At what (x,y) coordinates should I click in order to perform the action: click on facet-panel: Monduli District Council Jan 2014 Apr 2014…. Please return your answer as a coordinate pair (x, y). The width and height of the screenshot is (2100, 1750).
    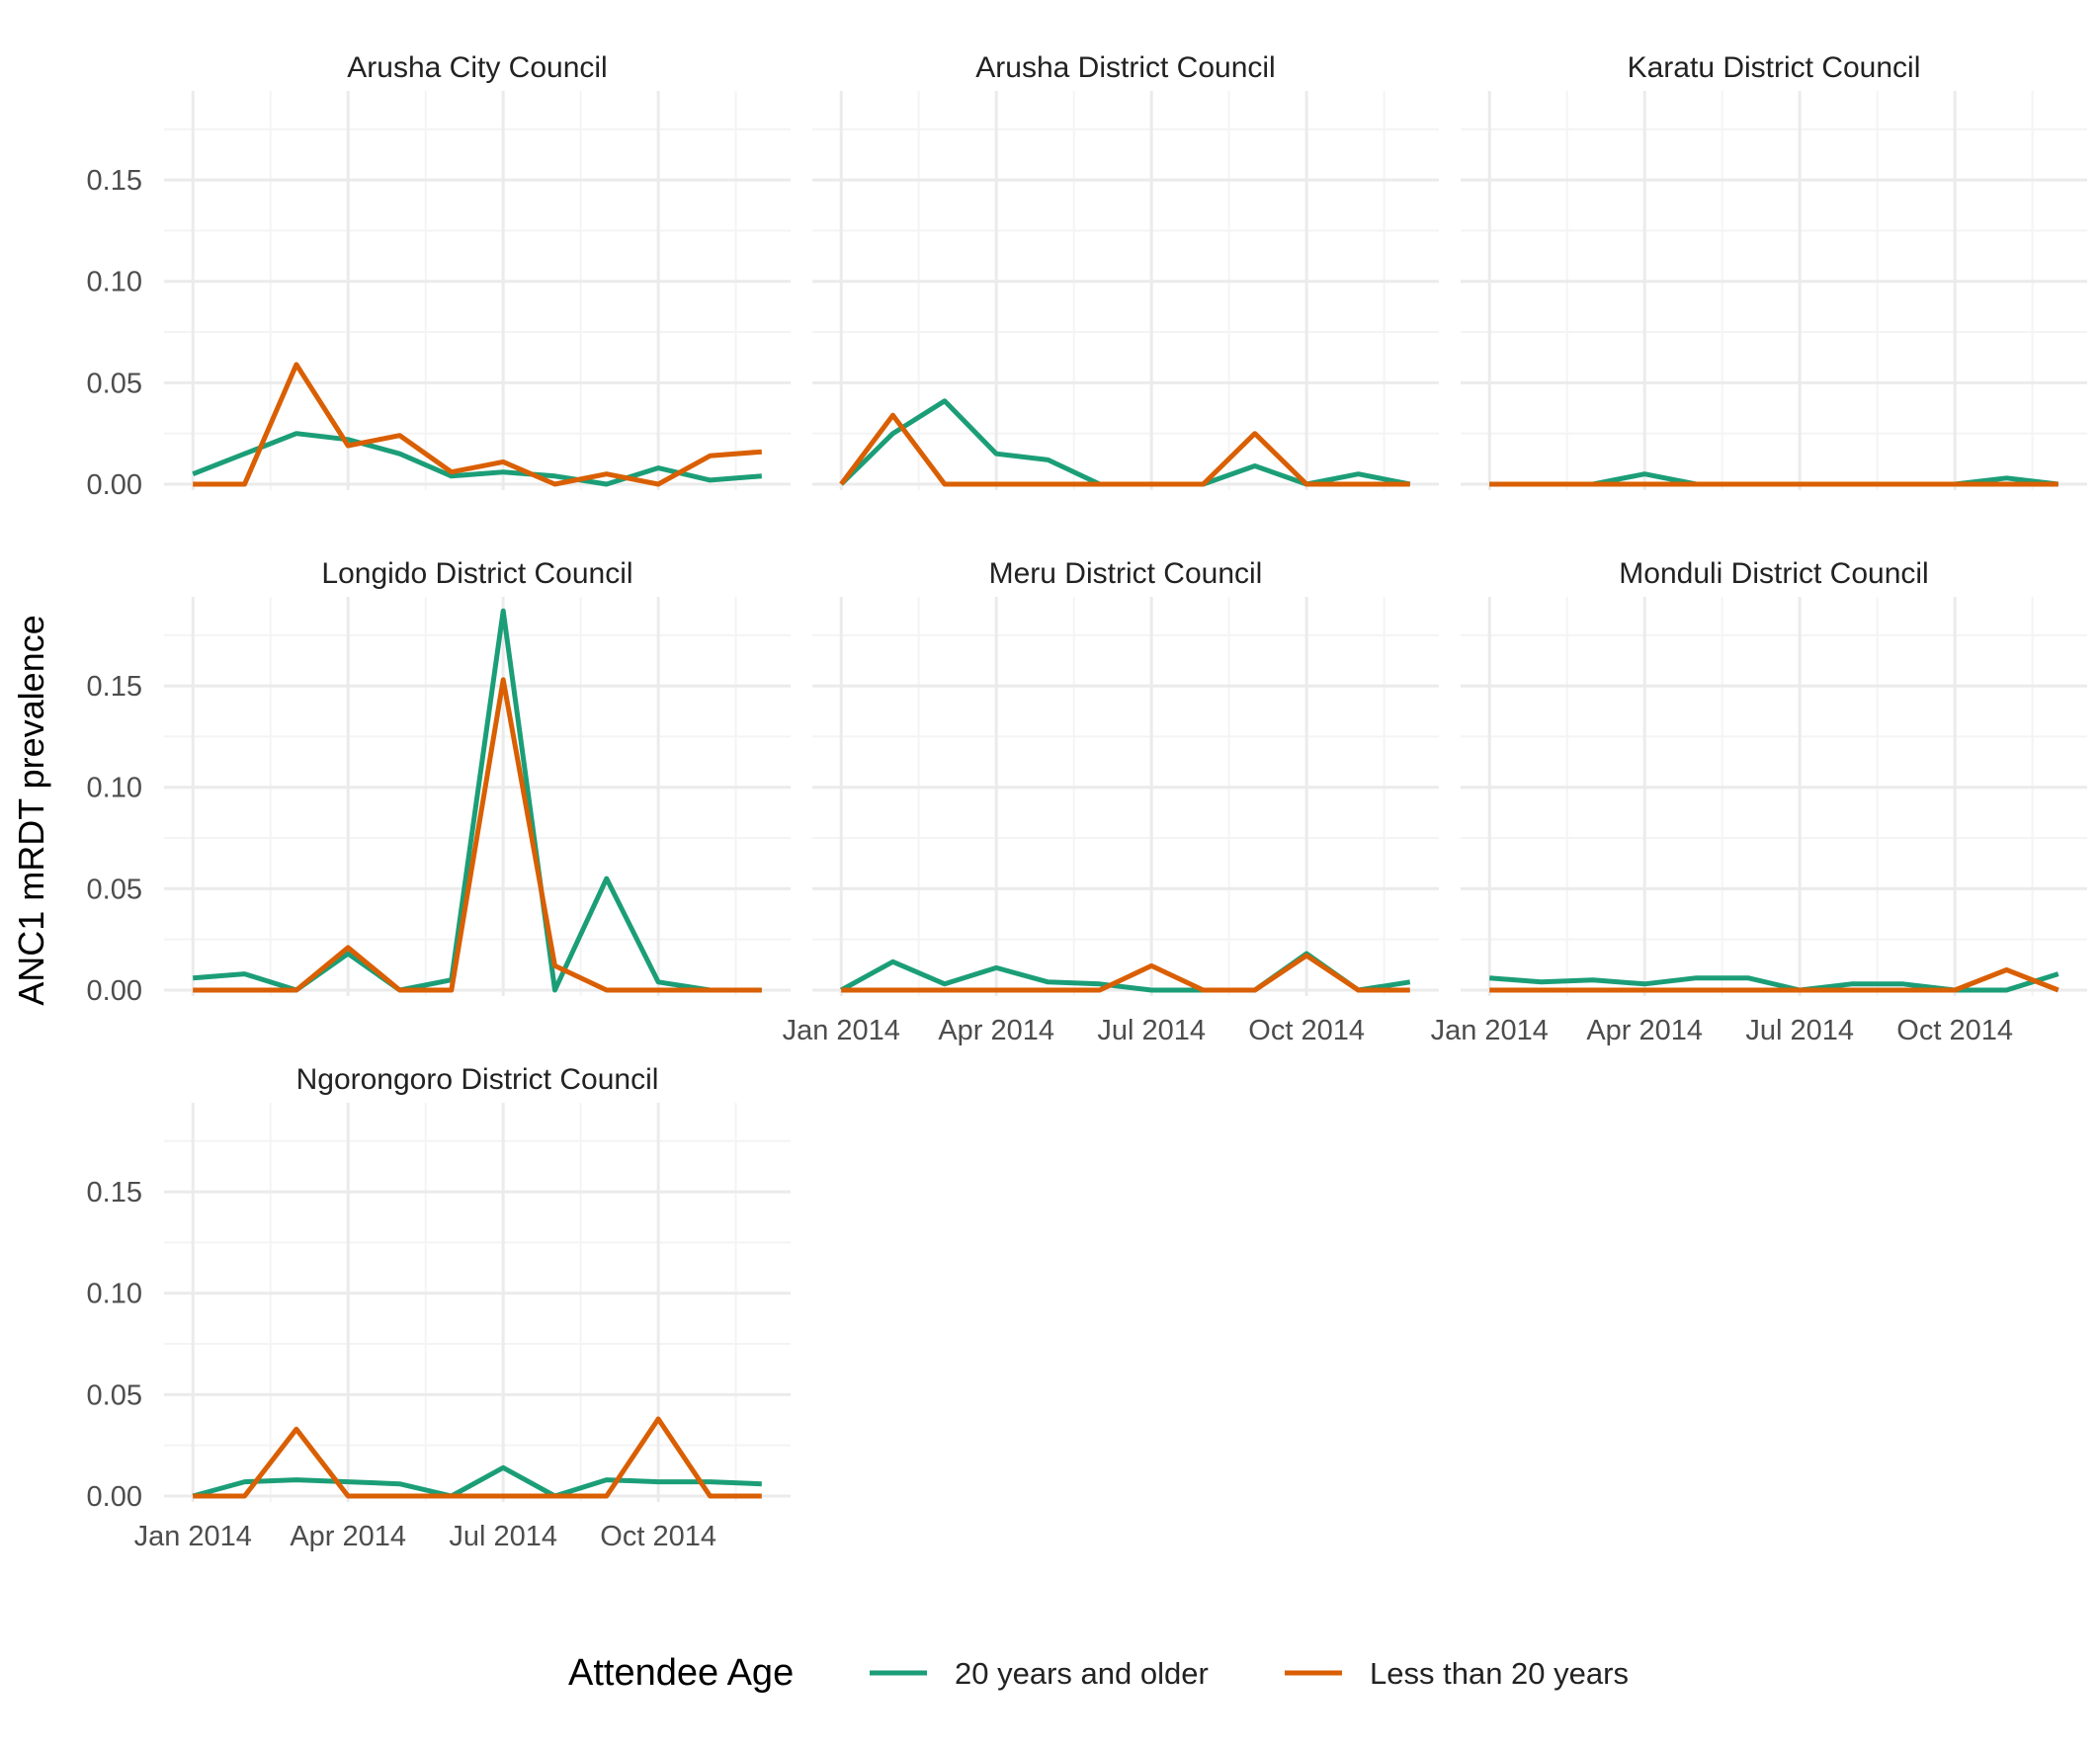
    Looking at the image, I should click on (1759, 801).